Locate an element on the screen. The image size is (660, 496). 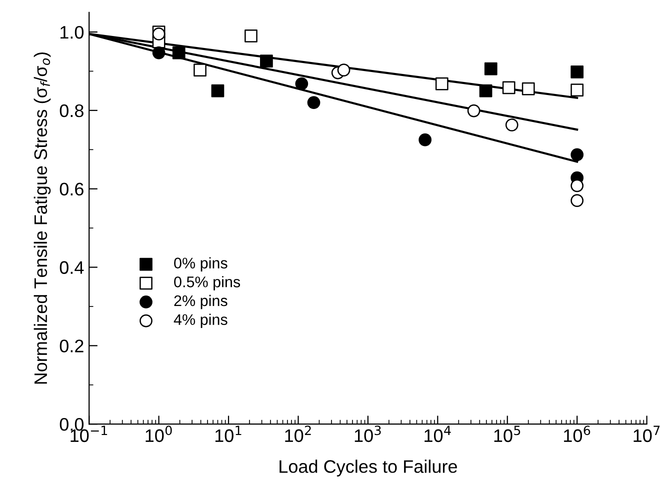
x-tick-label: 10$^{7}$ is located at coordinates (647, 434).